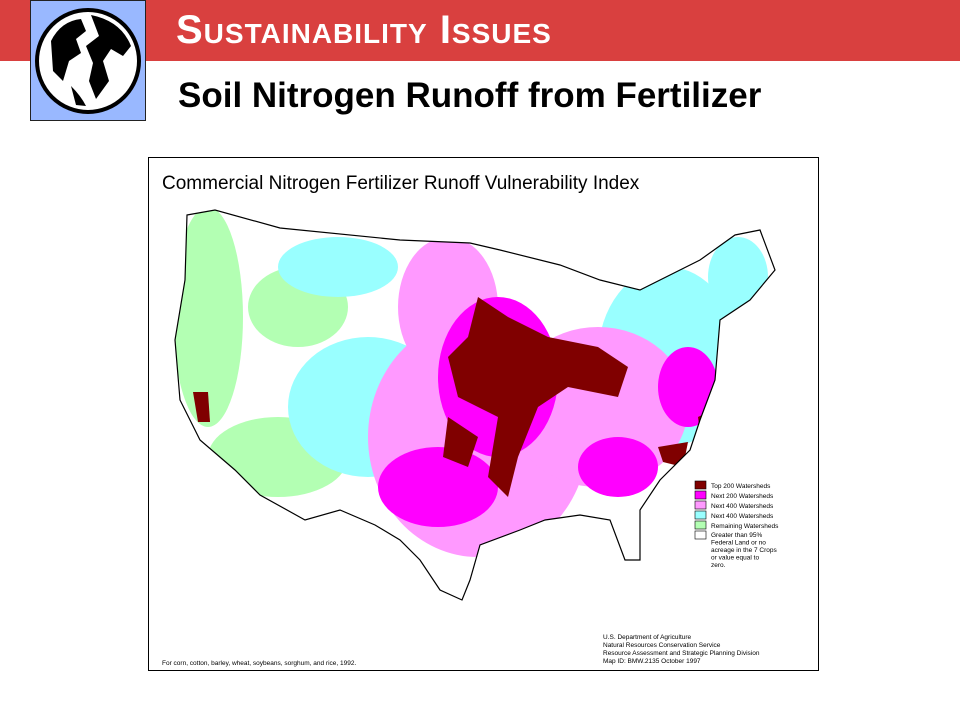  I want to click on globe-icon, so click(88, 60).